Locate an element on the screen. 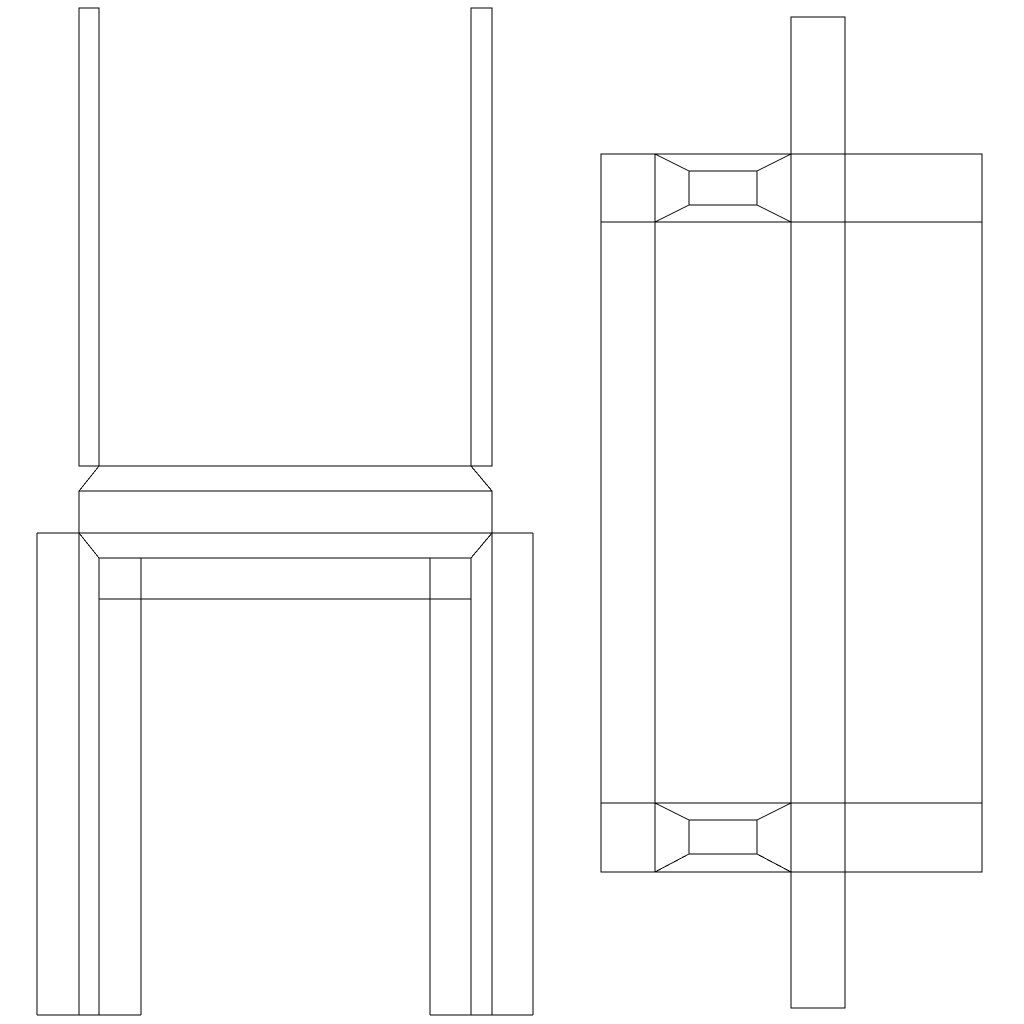 The height and width of the screenshot is (1024, 1024). bottom-joint-bevel-tl is located at coordinates (672, 811).